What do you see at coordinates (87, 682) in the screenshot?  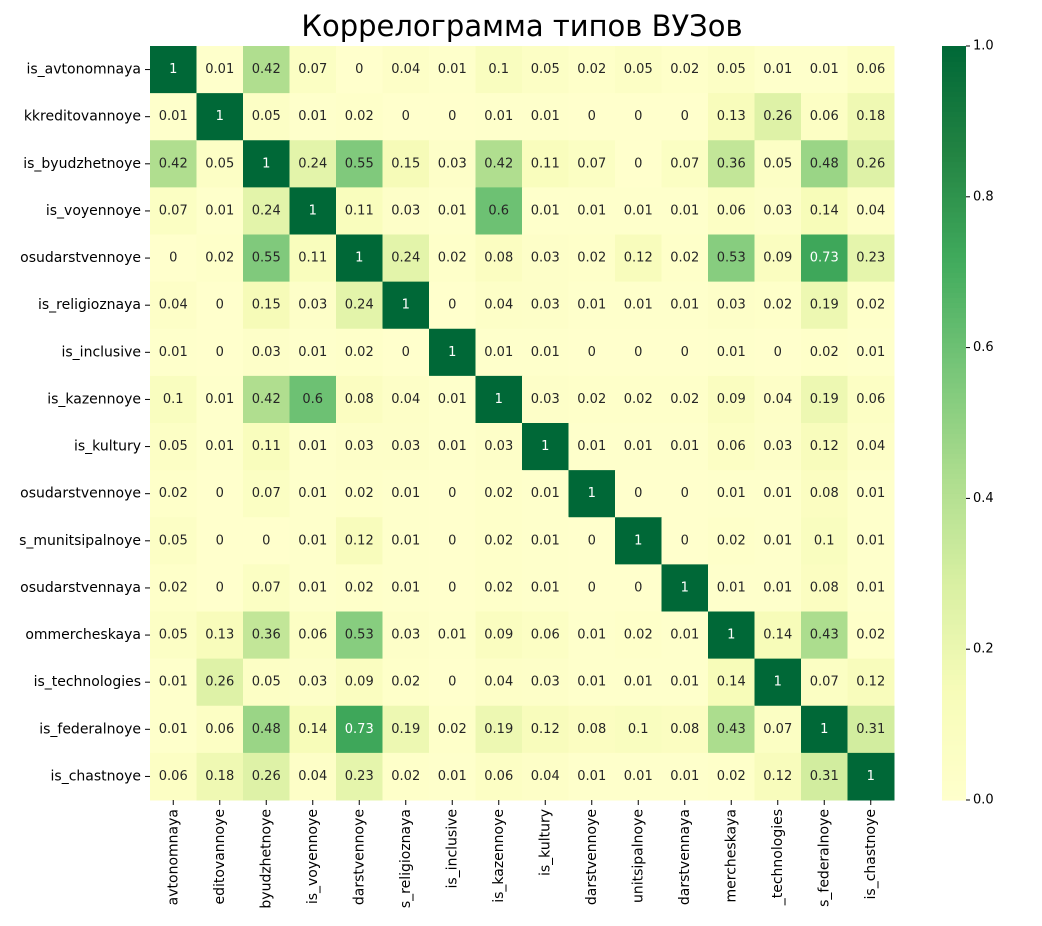 I see `y-tick-label: is_technologies` at bounding box center [87, 682].